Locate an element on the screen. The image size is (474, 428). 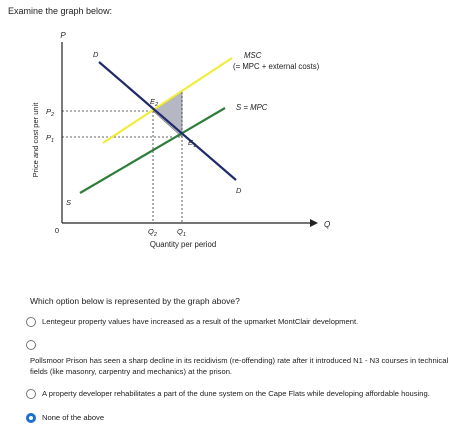
option-d-radio is located at coordinates (31, 418).